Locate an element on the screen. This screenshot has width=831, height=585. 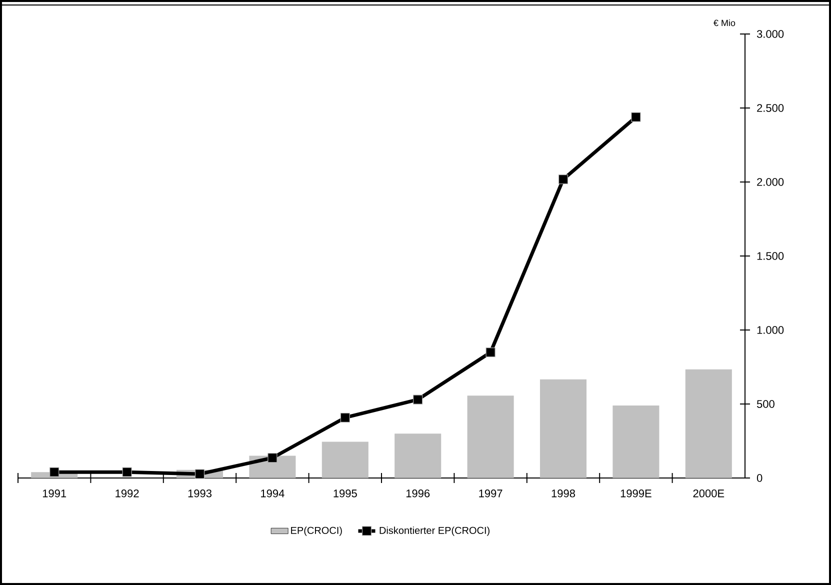
x-tick-label: 1997 is located at coordinates (490, 494).